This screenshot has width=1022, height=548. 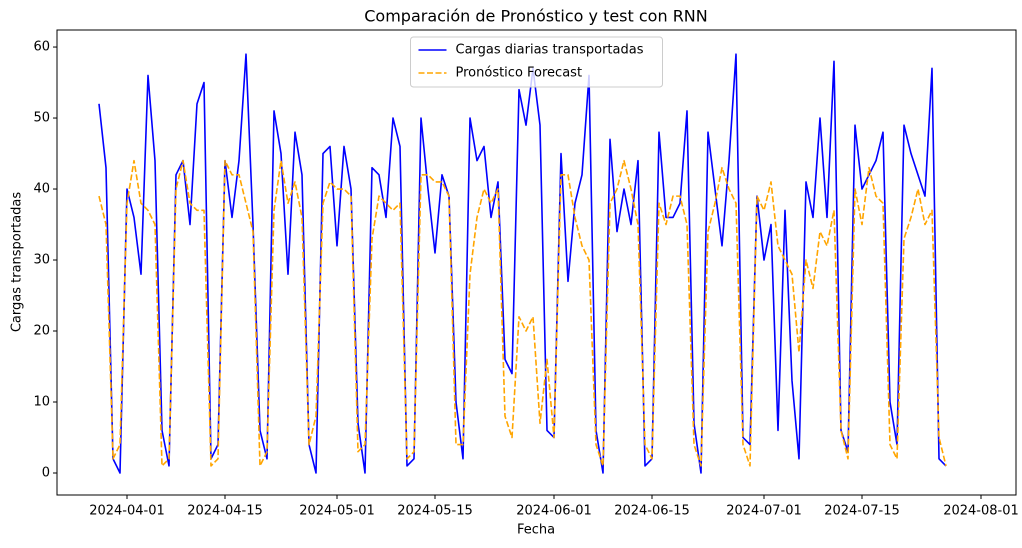 I want to click on legend-box, so click(x=536, y=62).